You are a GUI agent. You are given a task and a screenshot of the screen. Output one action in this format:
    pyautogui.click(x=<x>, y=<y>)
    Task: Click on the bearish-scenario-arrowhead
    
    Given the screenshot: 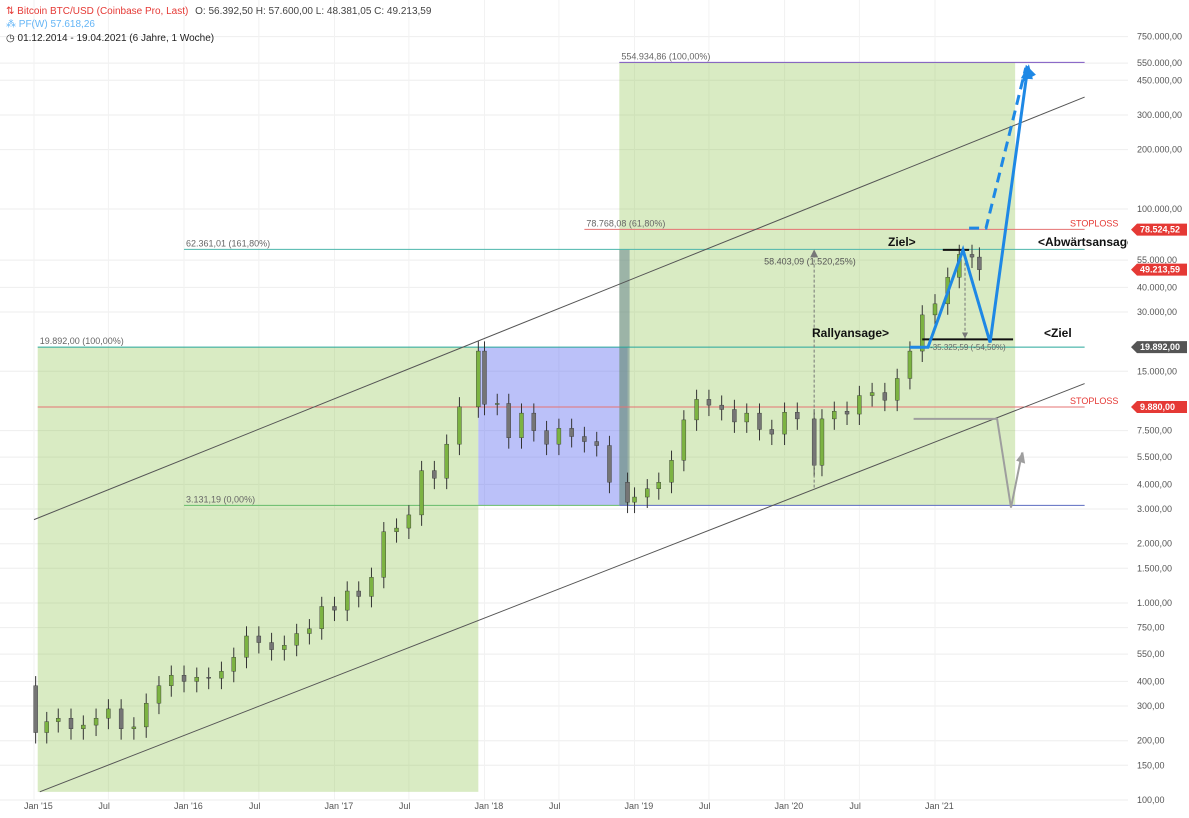 What is the action you would take?
    pyautogui.click(x=1021, y=457)
    